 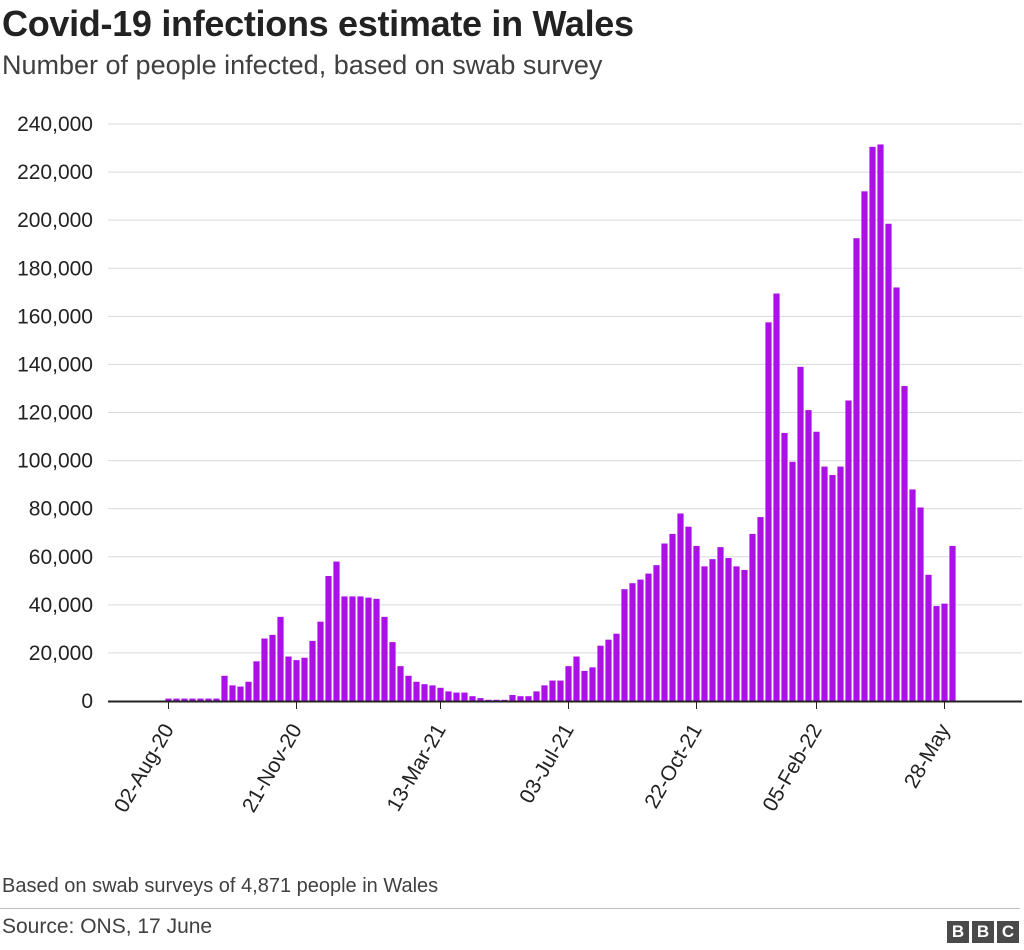 I want to click on y-tick-label: 180,000, so click(x=55, y=268).